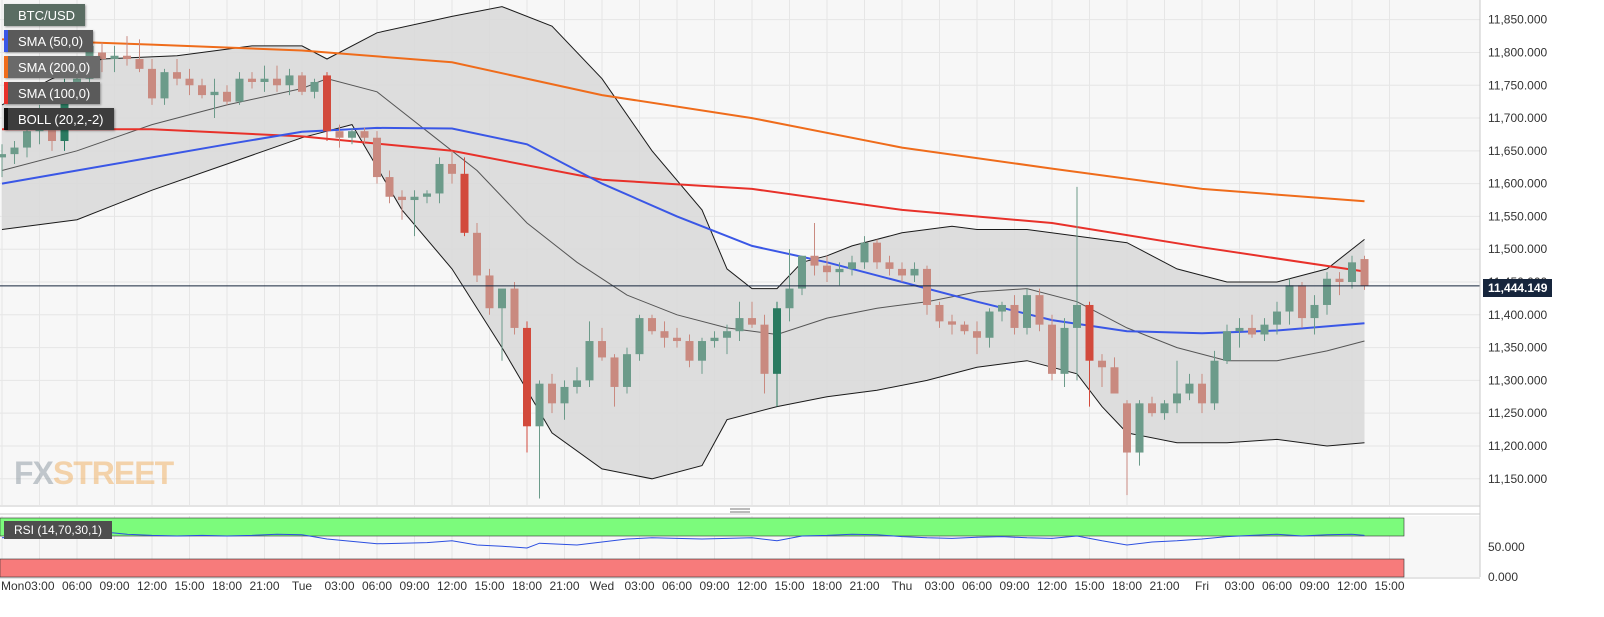 Image resolution: width=1604 pixels, height=617 pixels. Describe the element at coordinates (45, 15) in the screenshot. I see `legend-pair: BTC/USD` at that location.